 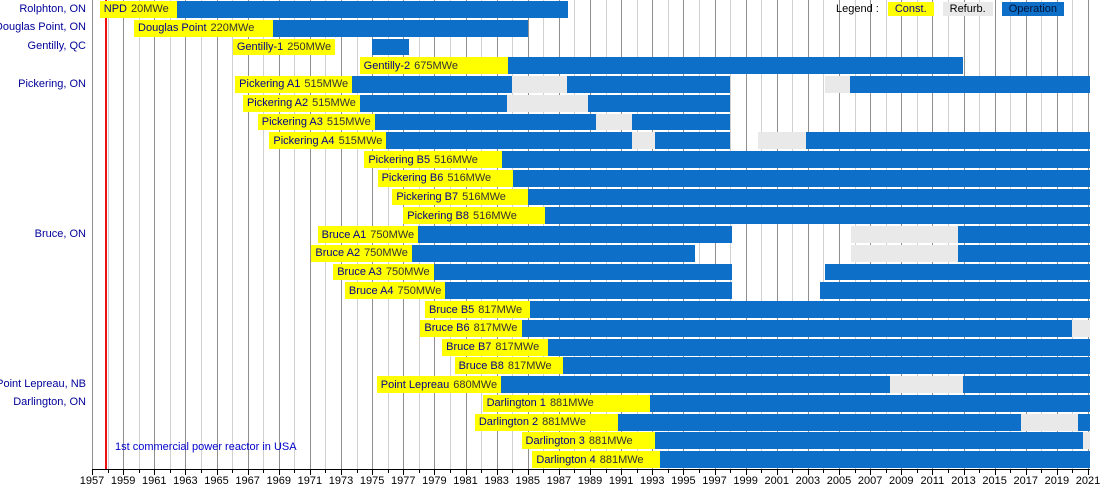 What do you see at coordinates (403, 481) in the screenshot?
I see `axis-tick-label: 1977` at bounding box center [403, 481].